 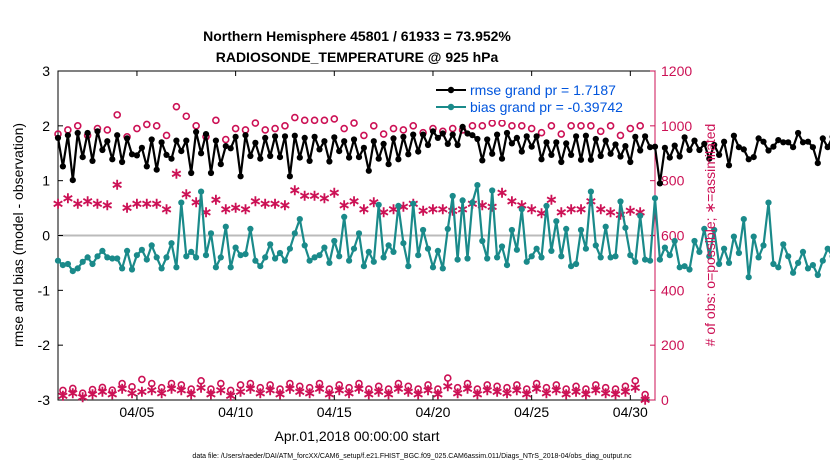 I want to click on legend-rmse-label: rmse grand pr = 1.7187, so click(x=543, y=90).